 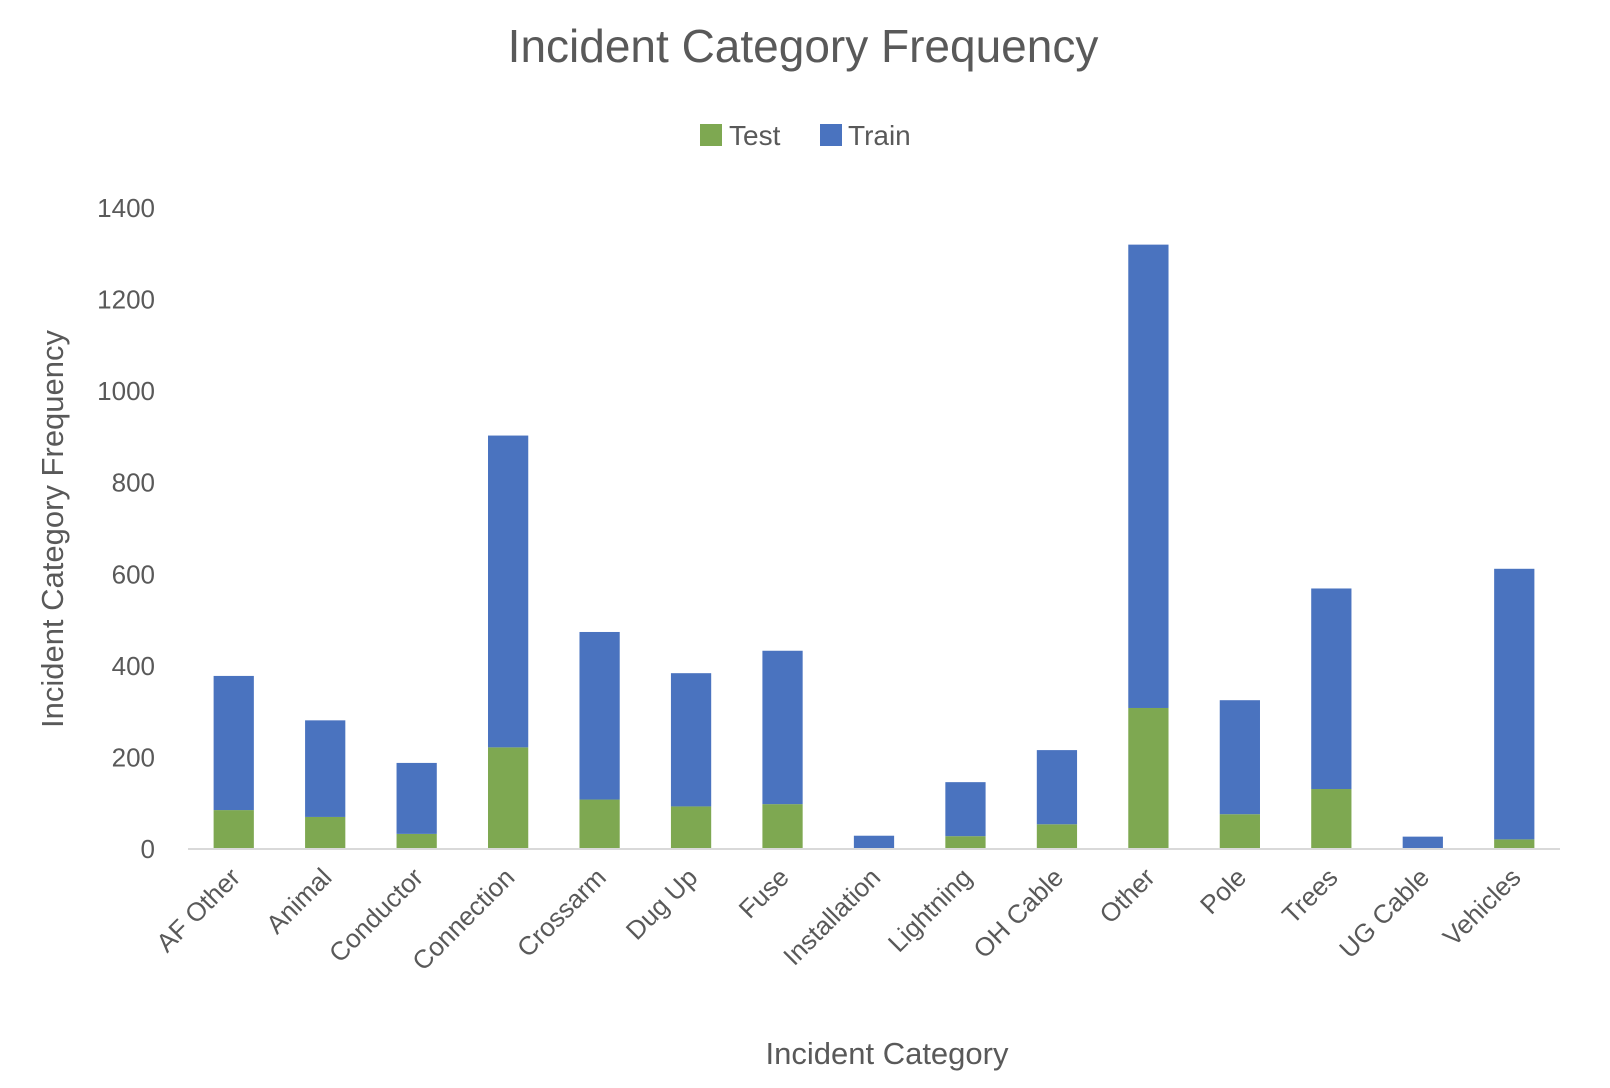 I want to click on bar-test-connection, so click(x=508, y=798).